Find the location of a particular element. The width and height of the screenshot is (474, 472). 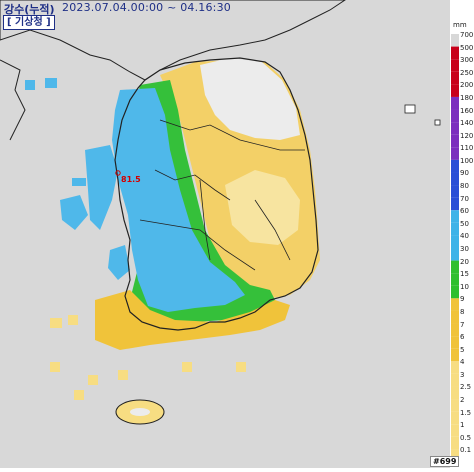

frame-id: #699 is located at coordinates (445, 461).